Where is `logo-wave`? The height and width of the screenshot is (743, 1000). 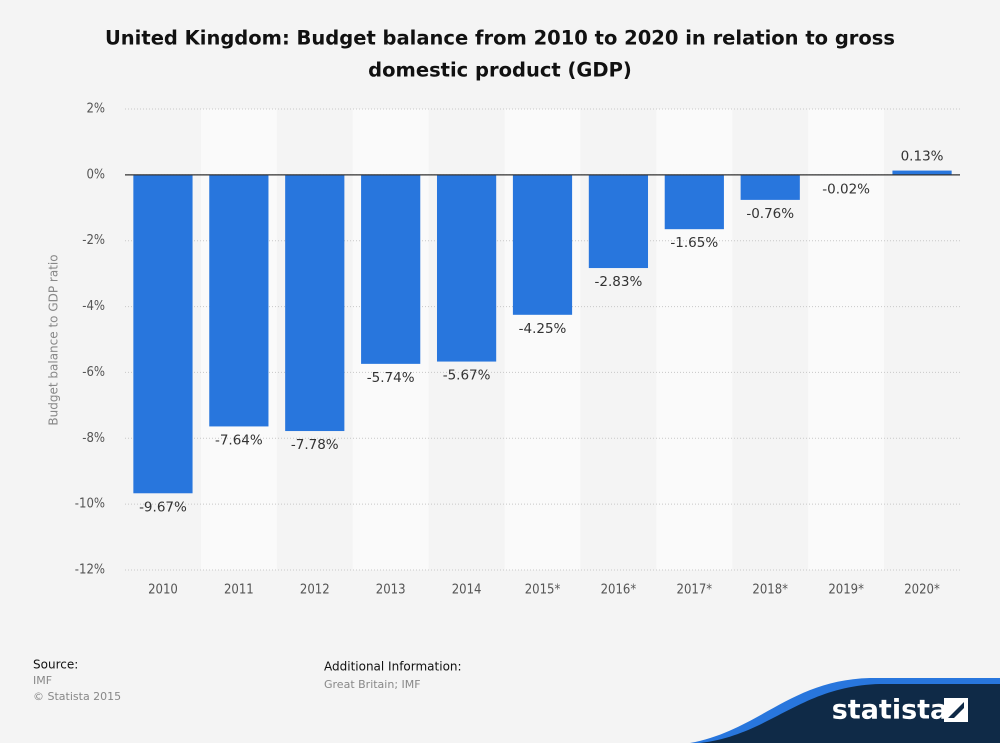
logo-wave is located at coordinates (850, 713).